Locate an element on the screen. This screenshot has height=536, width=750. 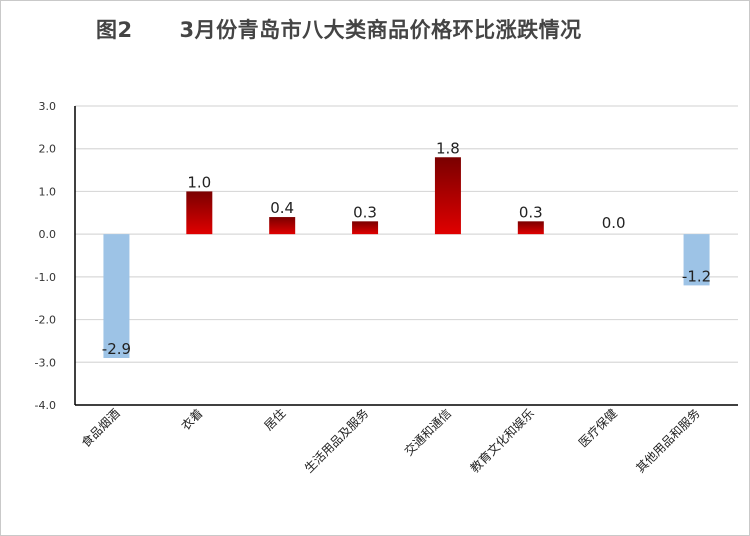
y-tick-label: 3.0 is located at coordinates (48, 106).